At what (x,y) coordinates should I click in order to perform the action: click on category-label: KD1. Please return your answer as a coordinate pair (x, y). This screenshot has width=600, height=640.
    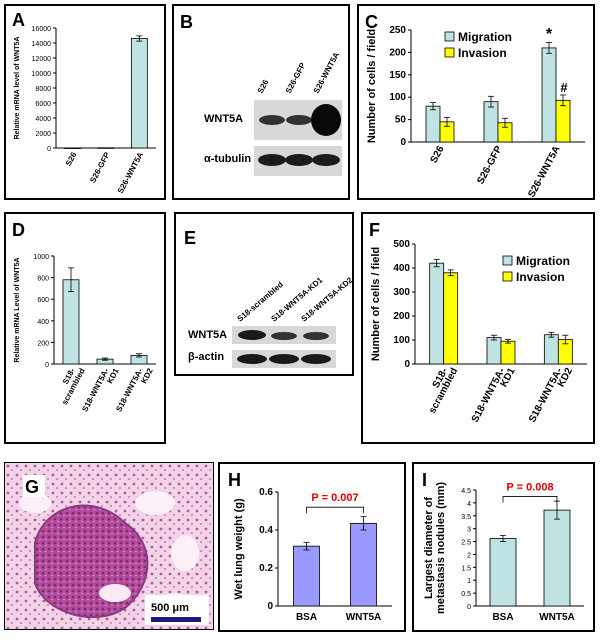
    Looking at the image, I should click on (113, 375).